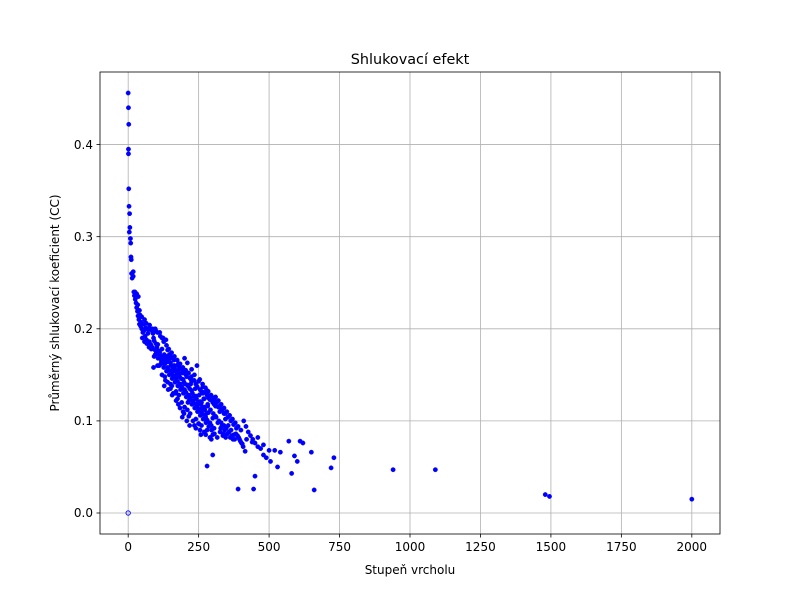 The height and width of the screenshot is (600, 800). I want to click on x-axis-label: Stupeň vrcholu, so click(410, 570).